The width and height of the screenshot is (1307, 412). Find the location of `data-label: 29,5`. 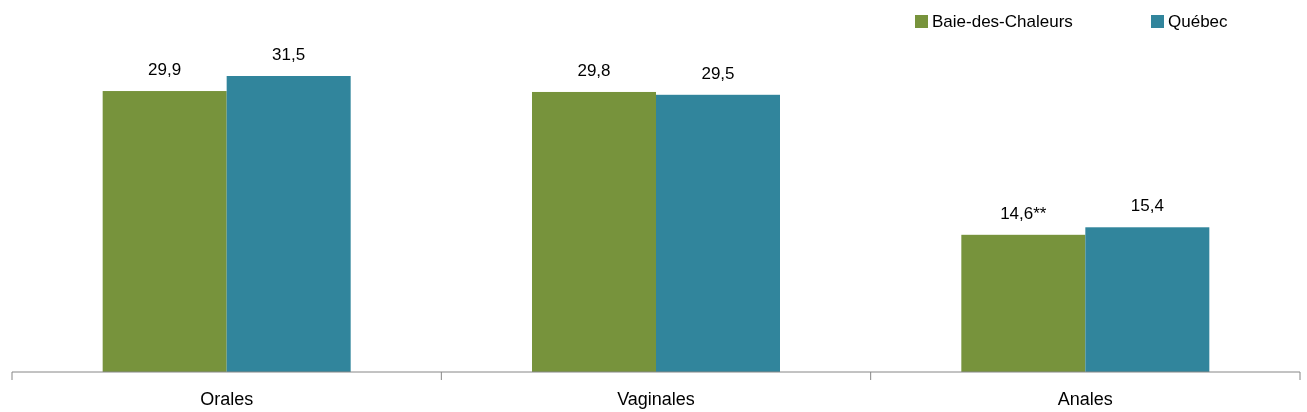

data-label: 29,5 is located at coordinates (718, 73).